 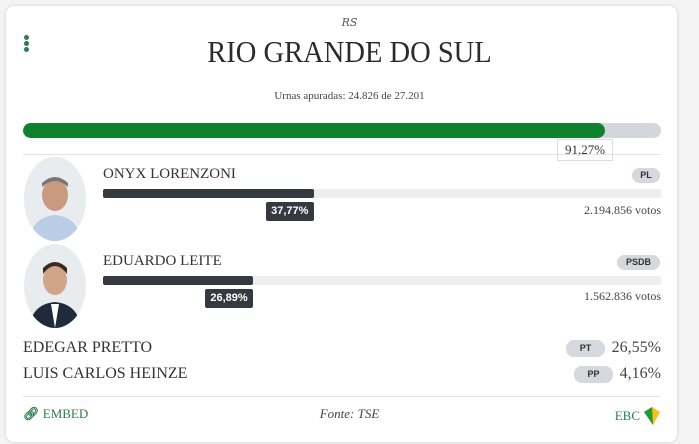 I want to click on embed-link: 🔗︎ EMBED, so click(x=55, y=414).